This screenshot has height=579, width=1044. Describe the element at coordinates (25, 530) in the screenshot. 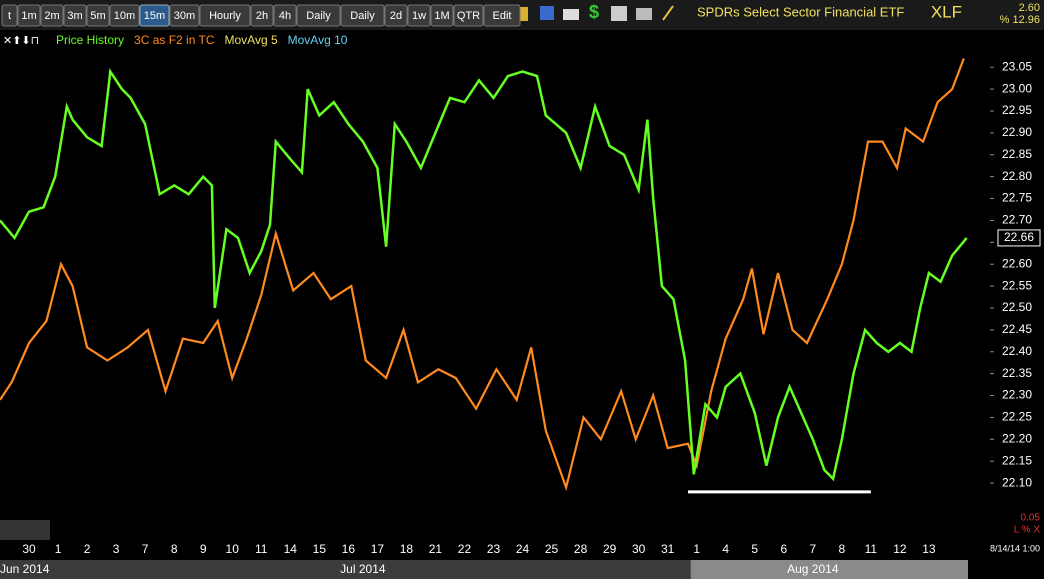

I see `scroll-handle` at that location.